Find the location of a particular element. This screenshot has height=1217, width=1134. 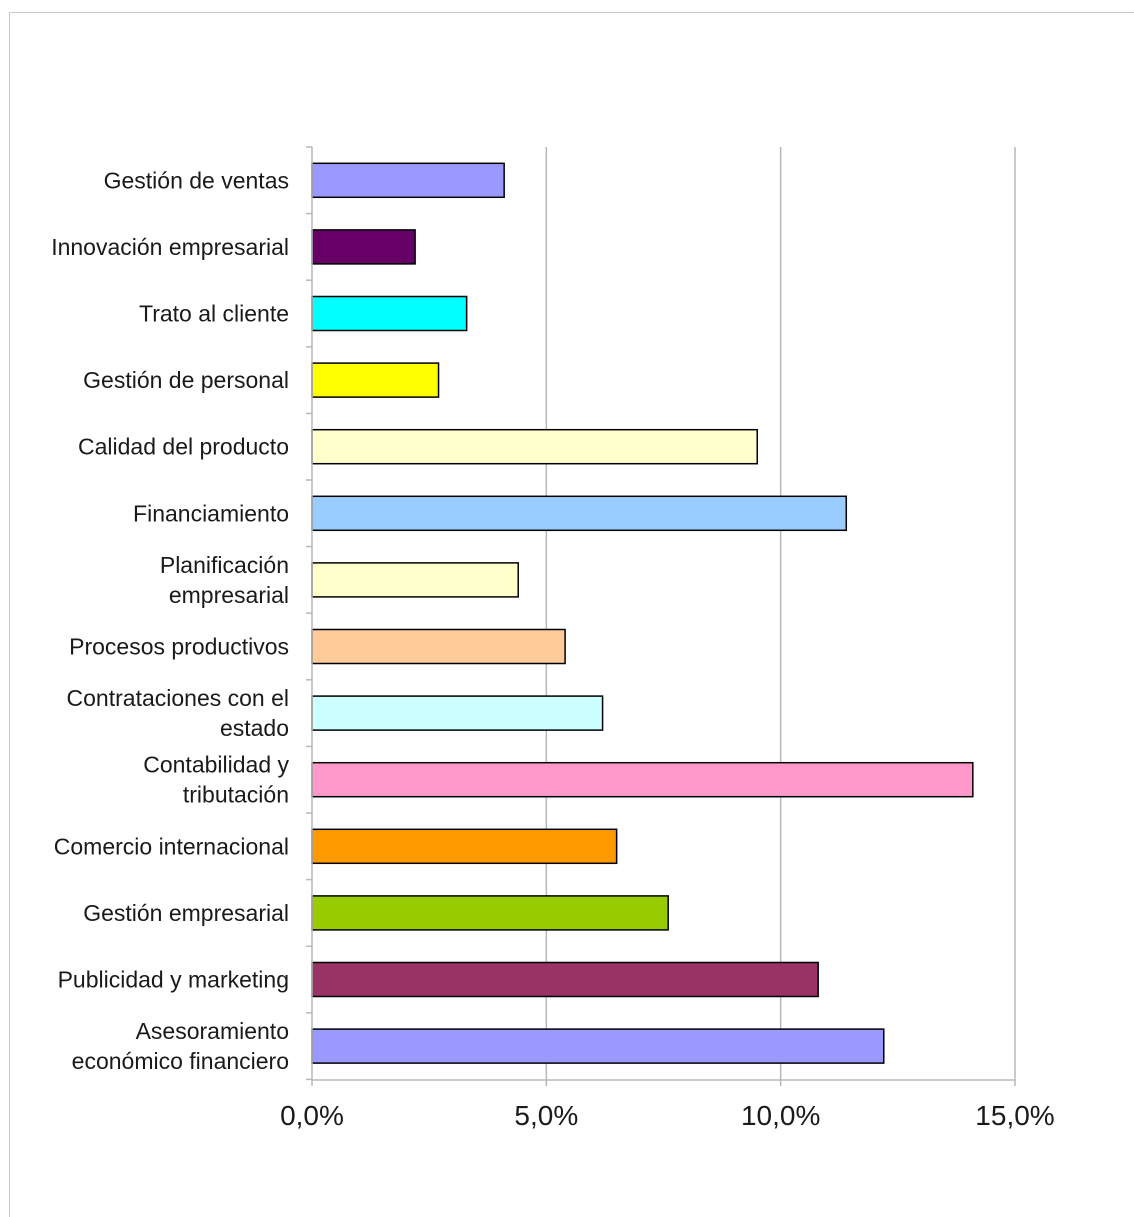

category-label-3: Gestión de personal is located at coordinates (186, 380).